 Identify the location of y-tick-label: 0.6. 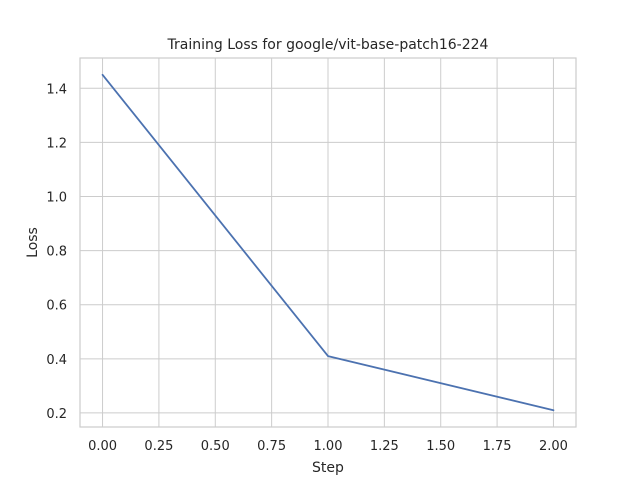
(56, 306).